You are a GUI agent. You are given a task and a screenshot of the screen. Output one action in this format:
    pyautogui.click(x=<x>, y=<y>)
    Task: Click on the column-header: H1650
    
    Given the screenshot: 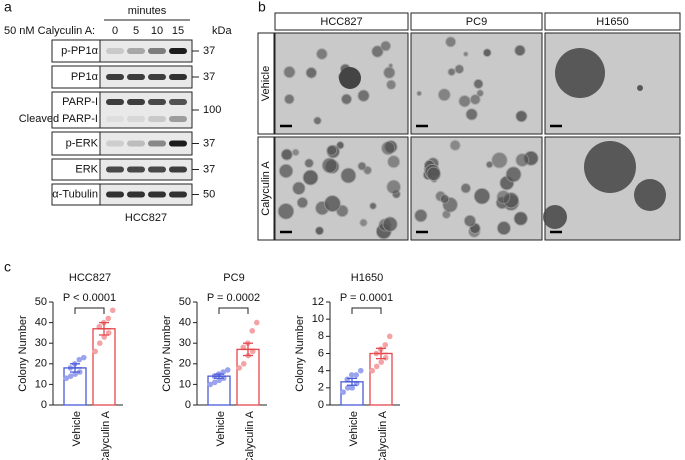 What is the action you would take?
    pyautogui.click(x=612, y=22)
    